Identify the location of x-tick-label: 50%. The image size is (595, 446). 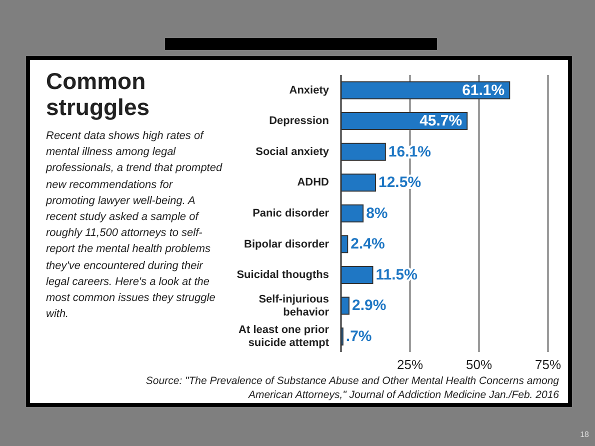
(479, 364).